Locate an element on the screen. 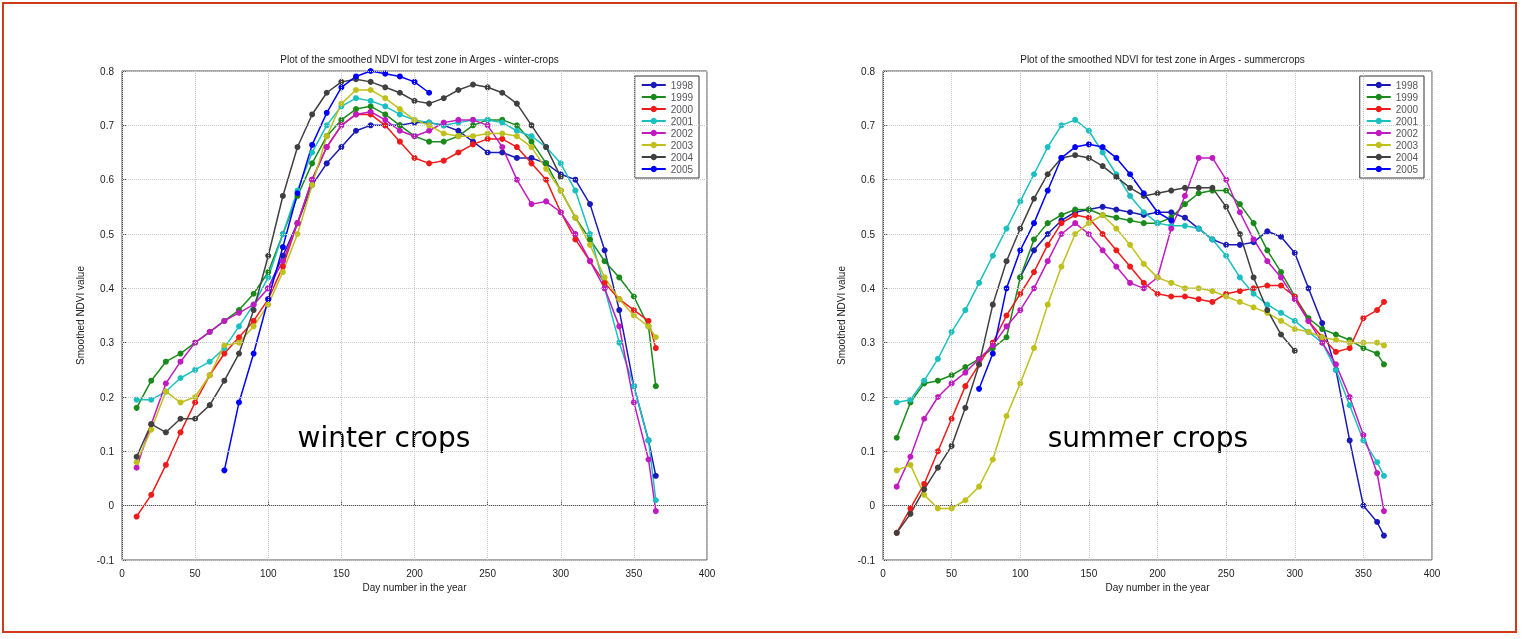 The image size is (1523, 639). annotation: summer crops is located at coordinates (1148, 437).